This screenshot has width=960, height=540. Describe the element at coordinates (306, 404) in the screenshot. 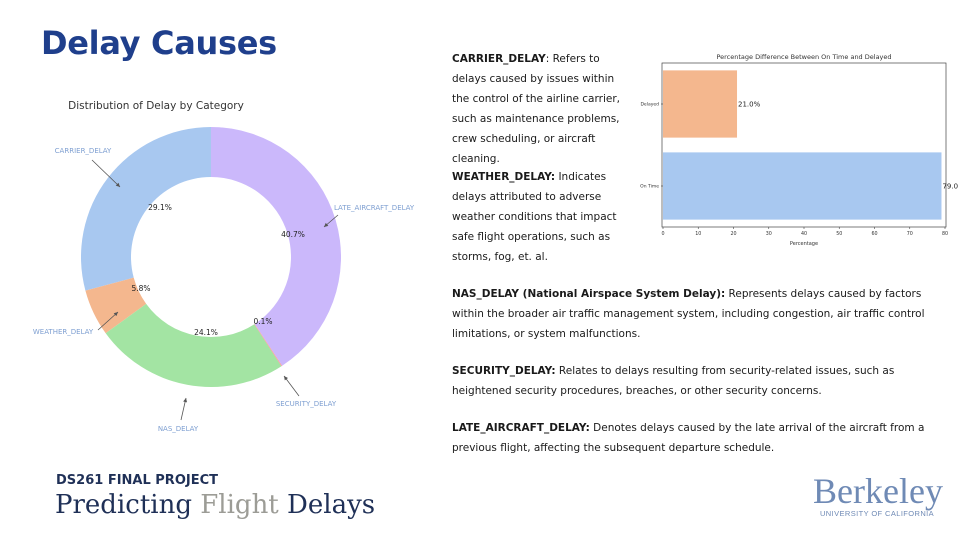

I see `donut-category-label: SECURITY_DELAY` at that location.